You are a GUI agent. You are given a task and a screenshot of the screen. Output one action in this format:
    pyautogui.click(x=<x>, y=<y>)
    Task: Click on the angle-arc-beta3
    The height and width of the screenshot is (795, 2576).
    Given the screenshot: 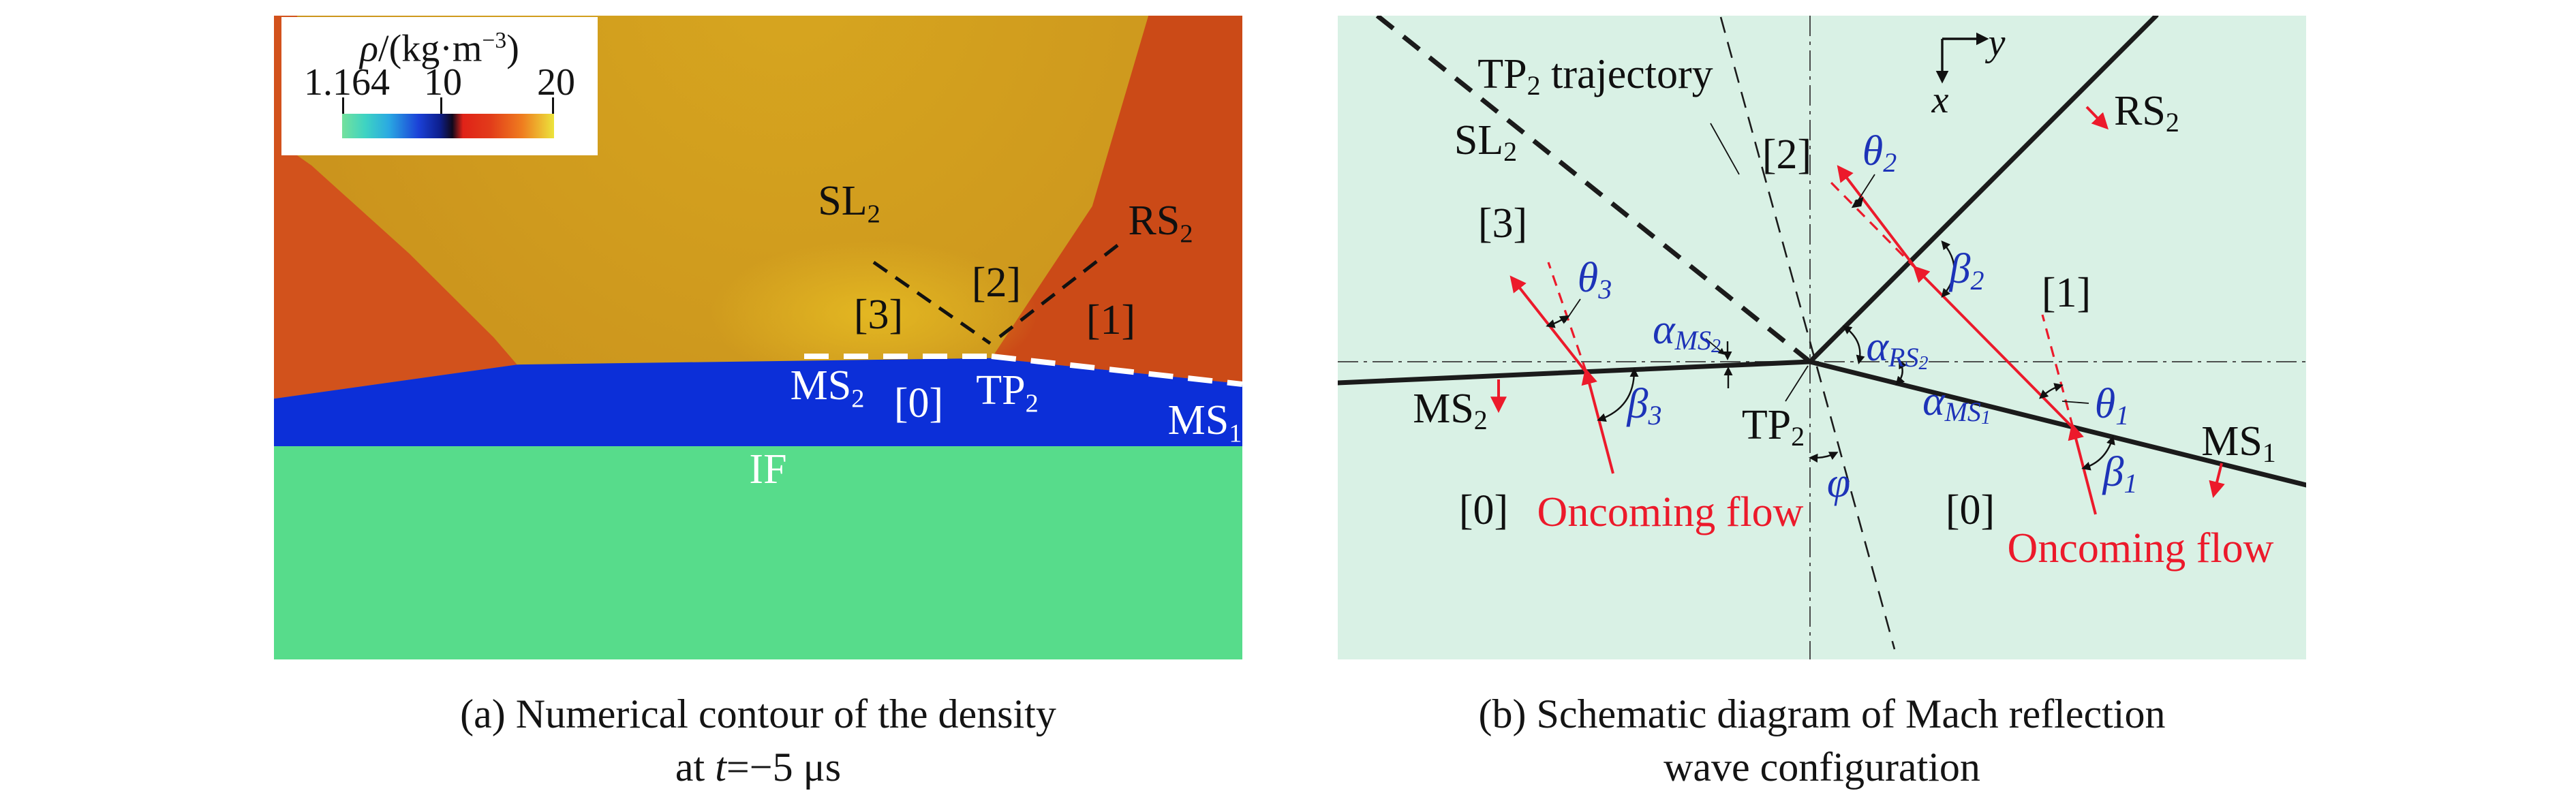 What is the action you would take?
    pyautogui.click(x=1618, y=395)
    